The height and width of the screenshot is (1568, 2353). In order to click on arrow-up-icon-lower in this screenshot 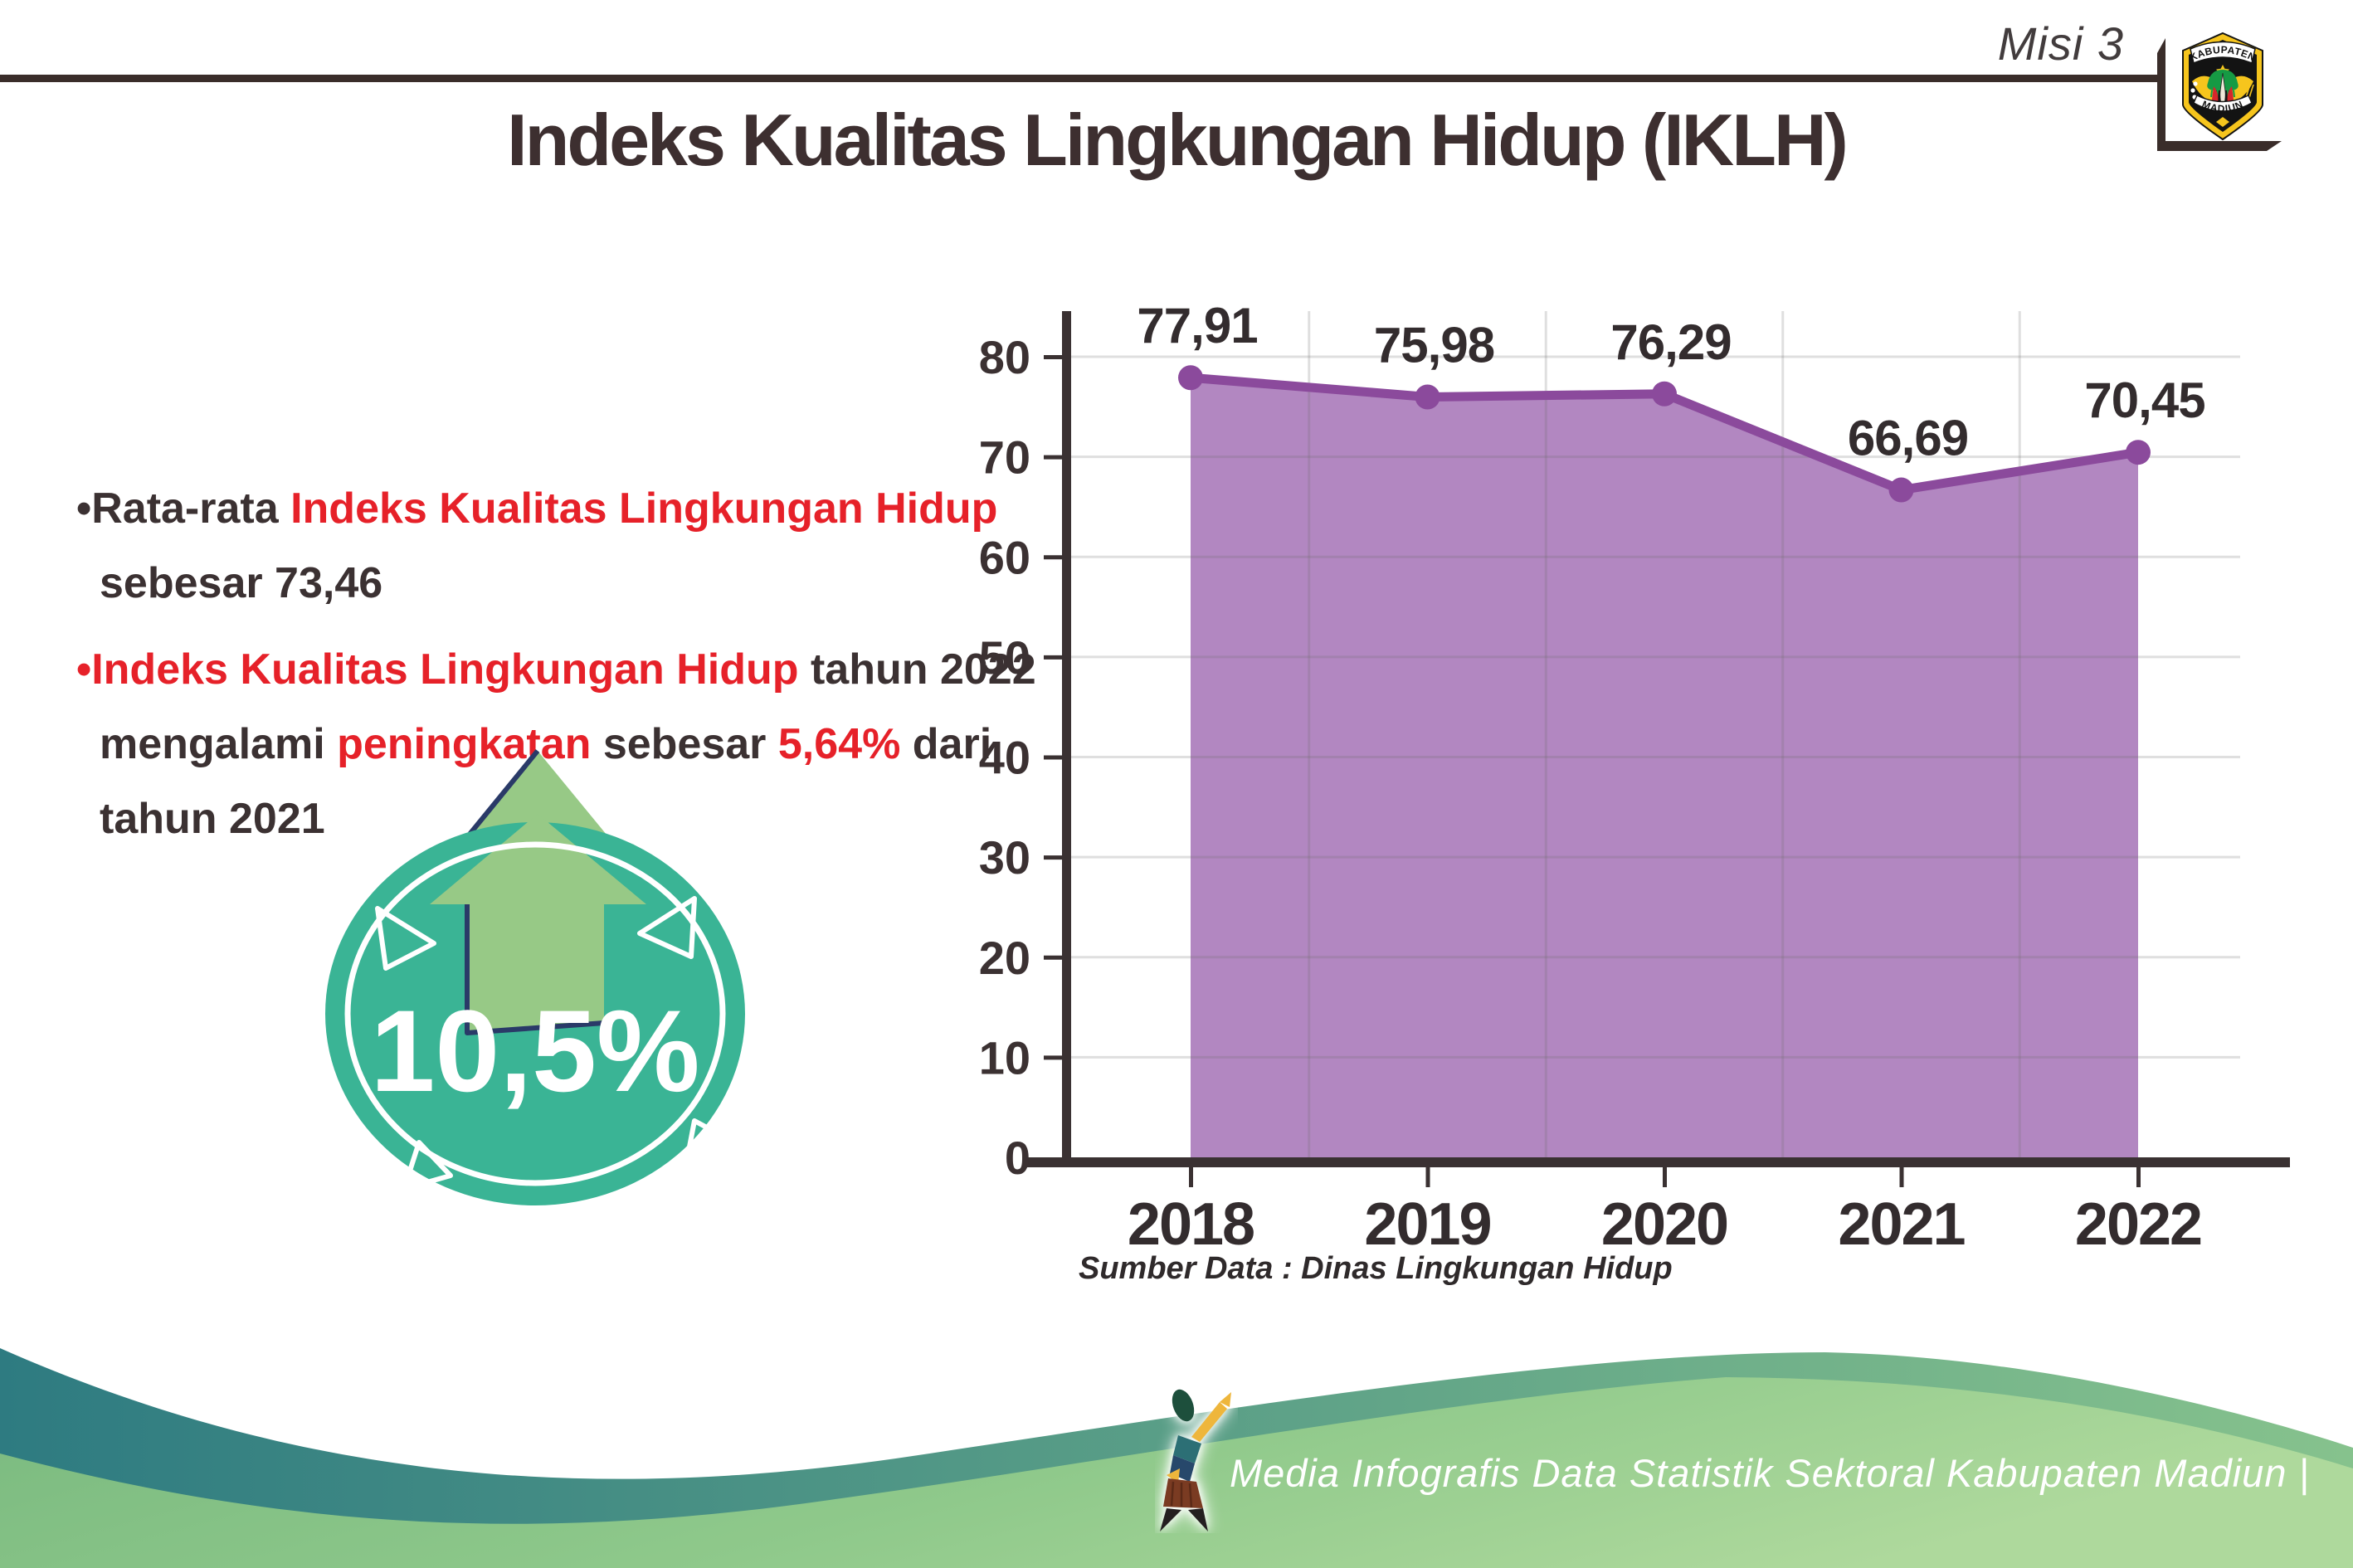, I will do `click(538, 923)`.